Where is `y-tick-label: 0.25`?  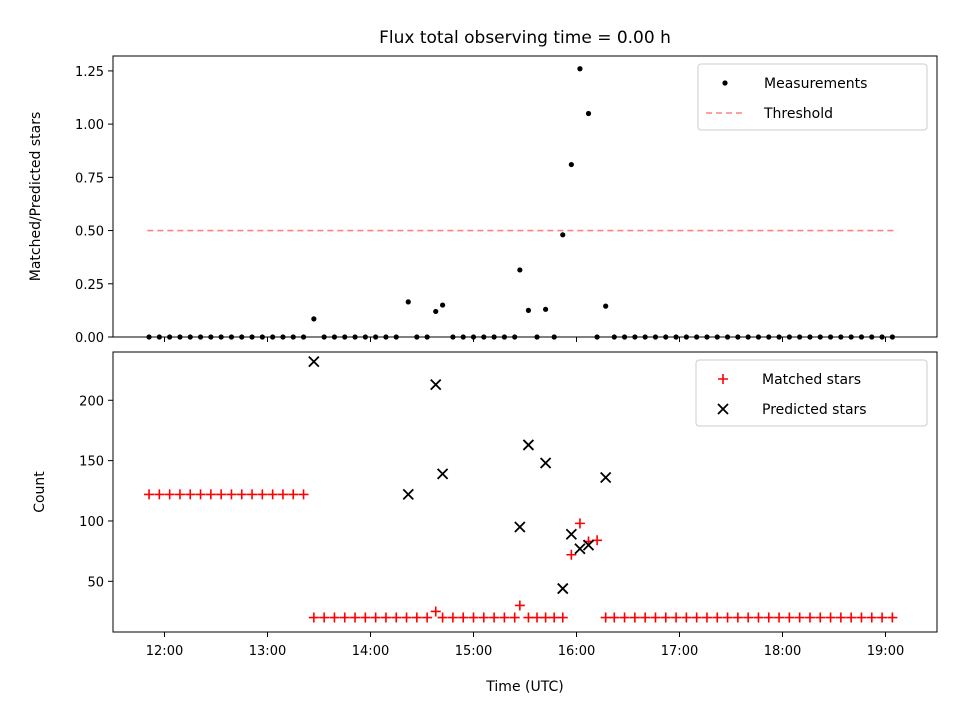 y-tick-label: 0.25 is located at coordinates (89, 285).